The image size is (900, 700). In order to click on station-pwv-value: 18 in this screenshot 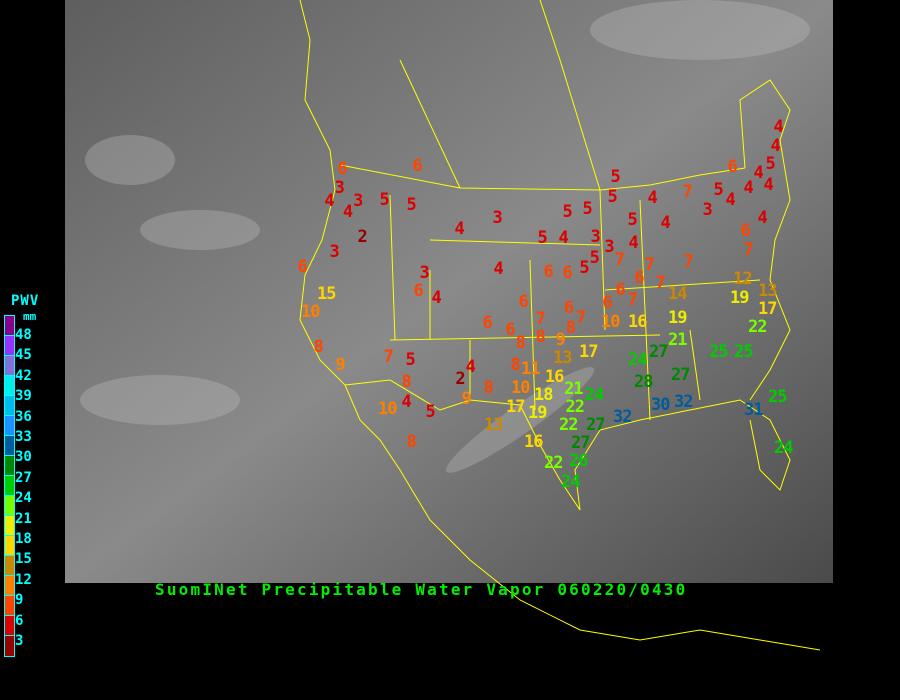, I will do `click(544, 394)`.